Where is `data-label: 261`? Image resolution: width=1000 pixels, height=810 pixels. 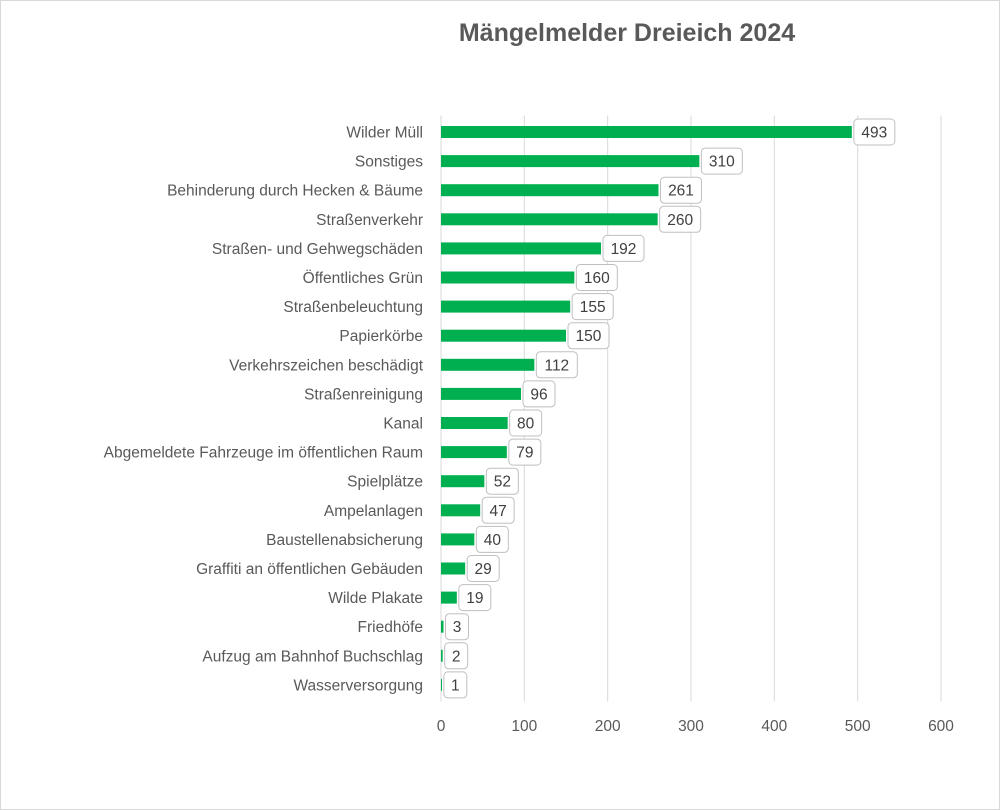
data-label: 261 is located at coordinates (681, 190).